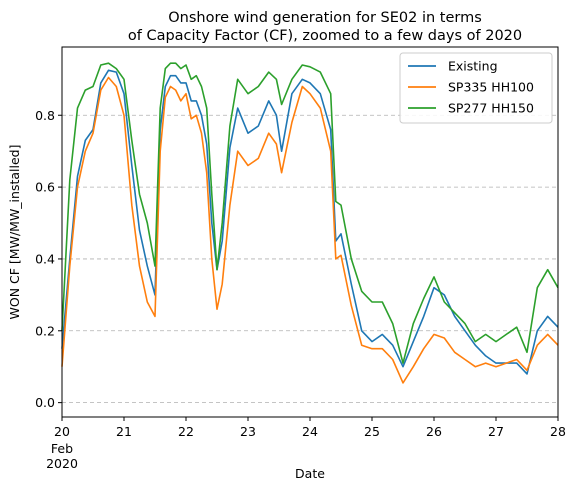 The height and width of the screenshot is (503, 576). Describe the element at coordinates (558, 431) in the screenshot. I see `x-tick-label: 28` at that location.